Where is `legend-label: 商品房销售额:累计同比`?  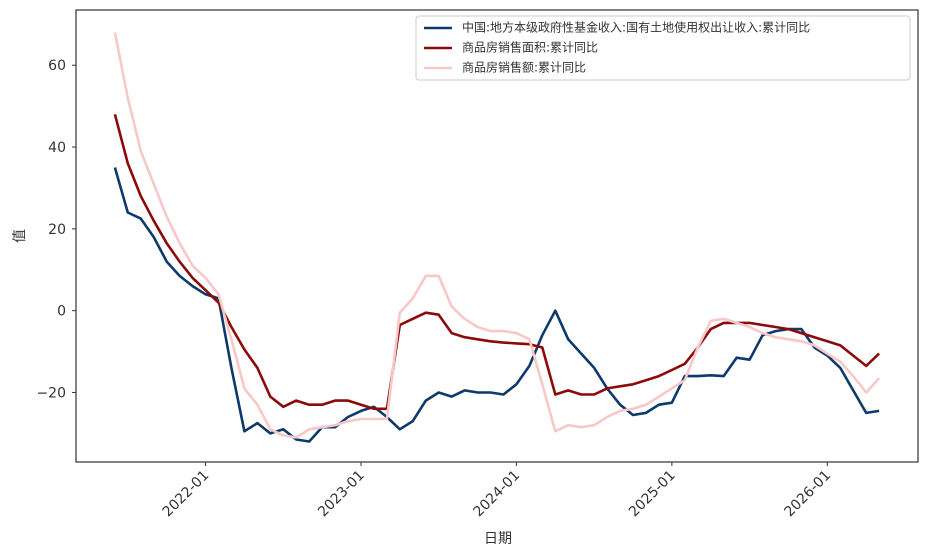
legend-label: 商品房销售额:累计同比 is located at coordinates (524, 67).